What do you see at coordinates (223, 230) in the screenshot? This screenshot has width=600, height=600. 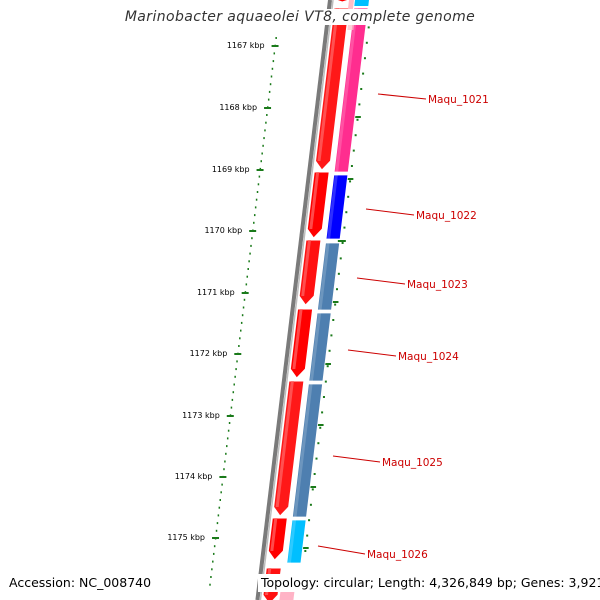 I see `scale-label: 1170 kbp` at bounding box center [223, 230].